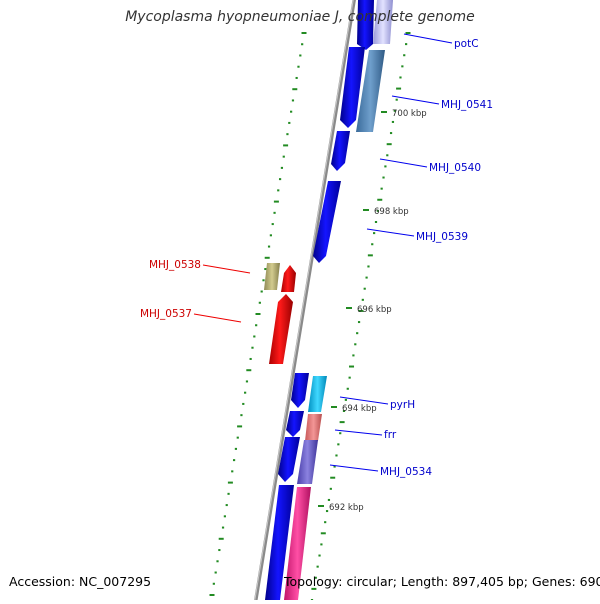  What do you see at coordinates (313, 427) in the screenshot?
I see `gene-block-frr-feature` at bounding box center [313, 427].